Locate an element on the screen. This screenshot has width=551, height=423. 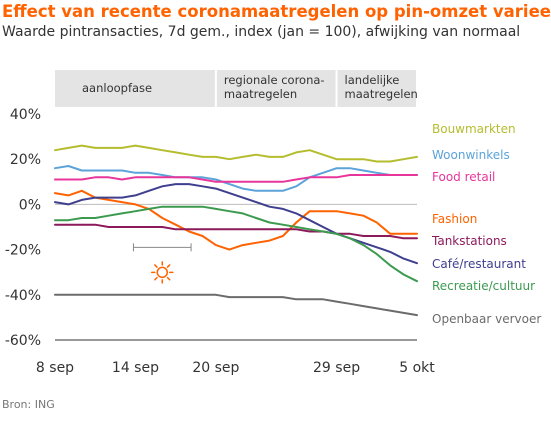
series-line-openbaar-vervoer is located at coordinates (236, 305).